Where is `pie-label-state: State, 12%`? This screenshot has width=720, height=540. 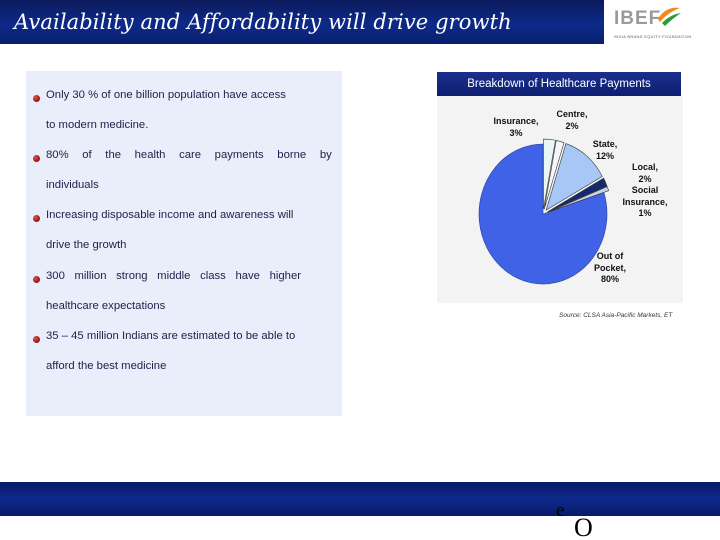 pie-label-state: State, 12% is located at coordinates (605, 150).